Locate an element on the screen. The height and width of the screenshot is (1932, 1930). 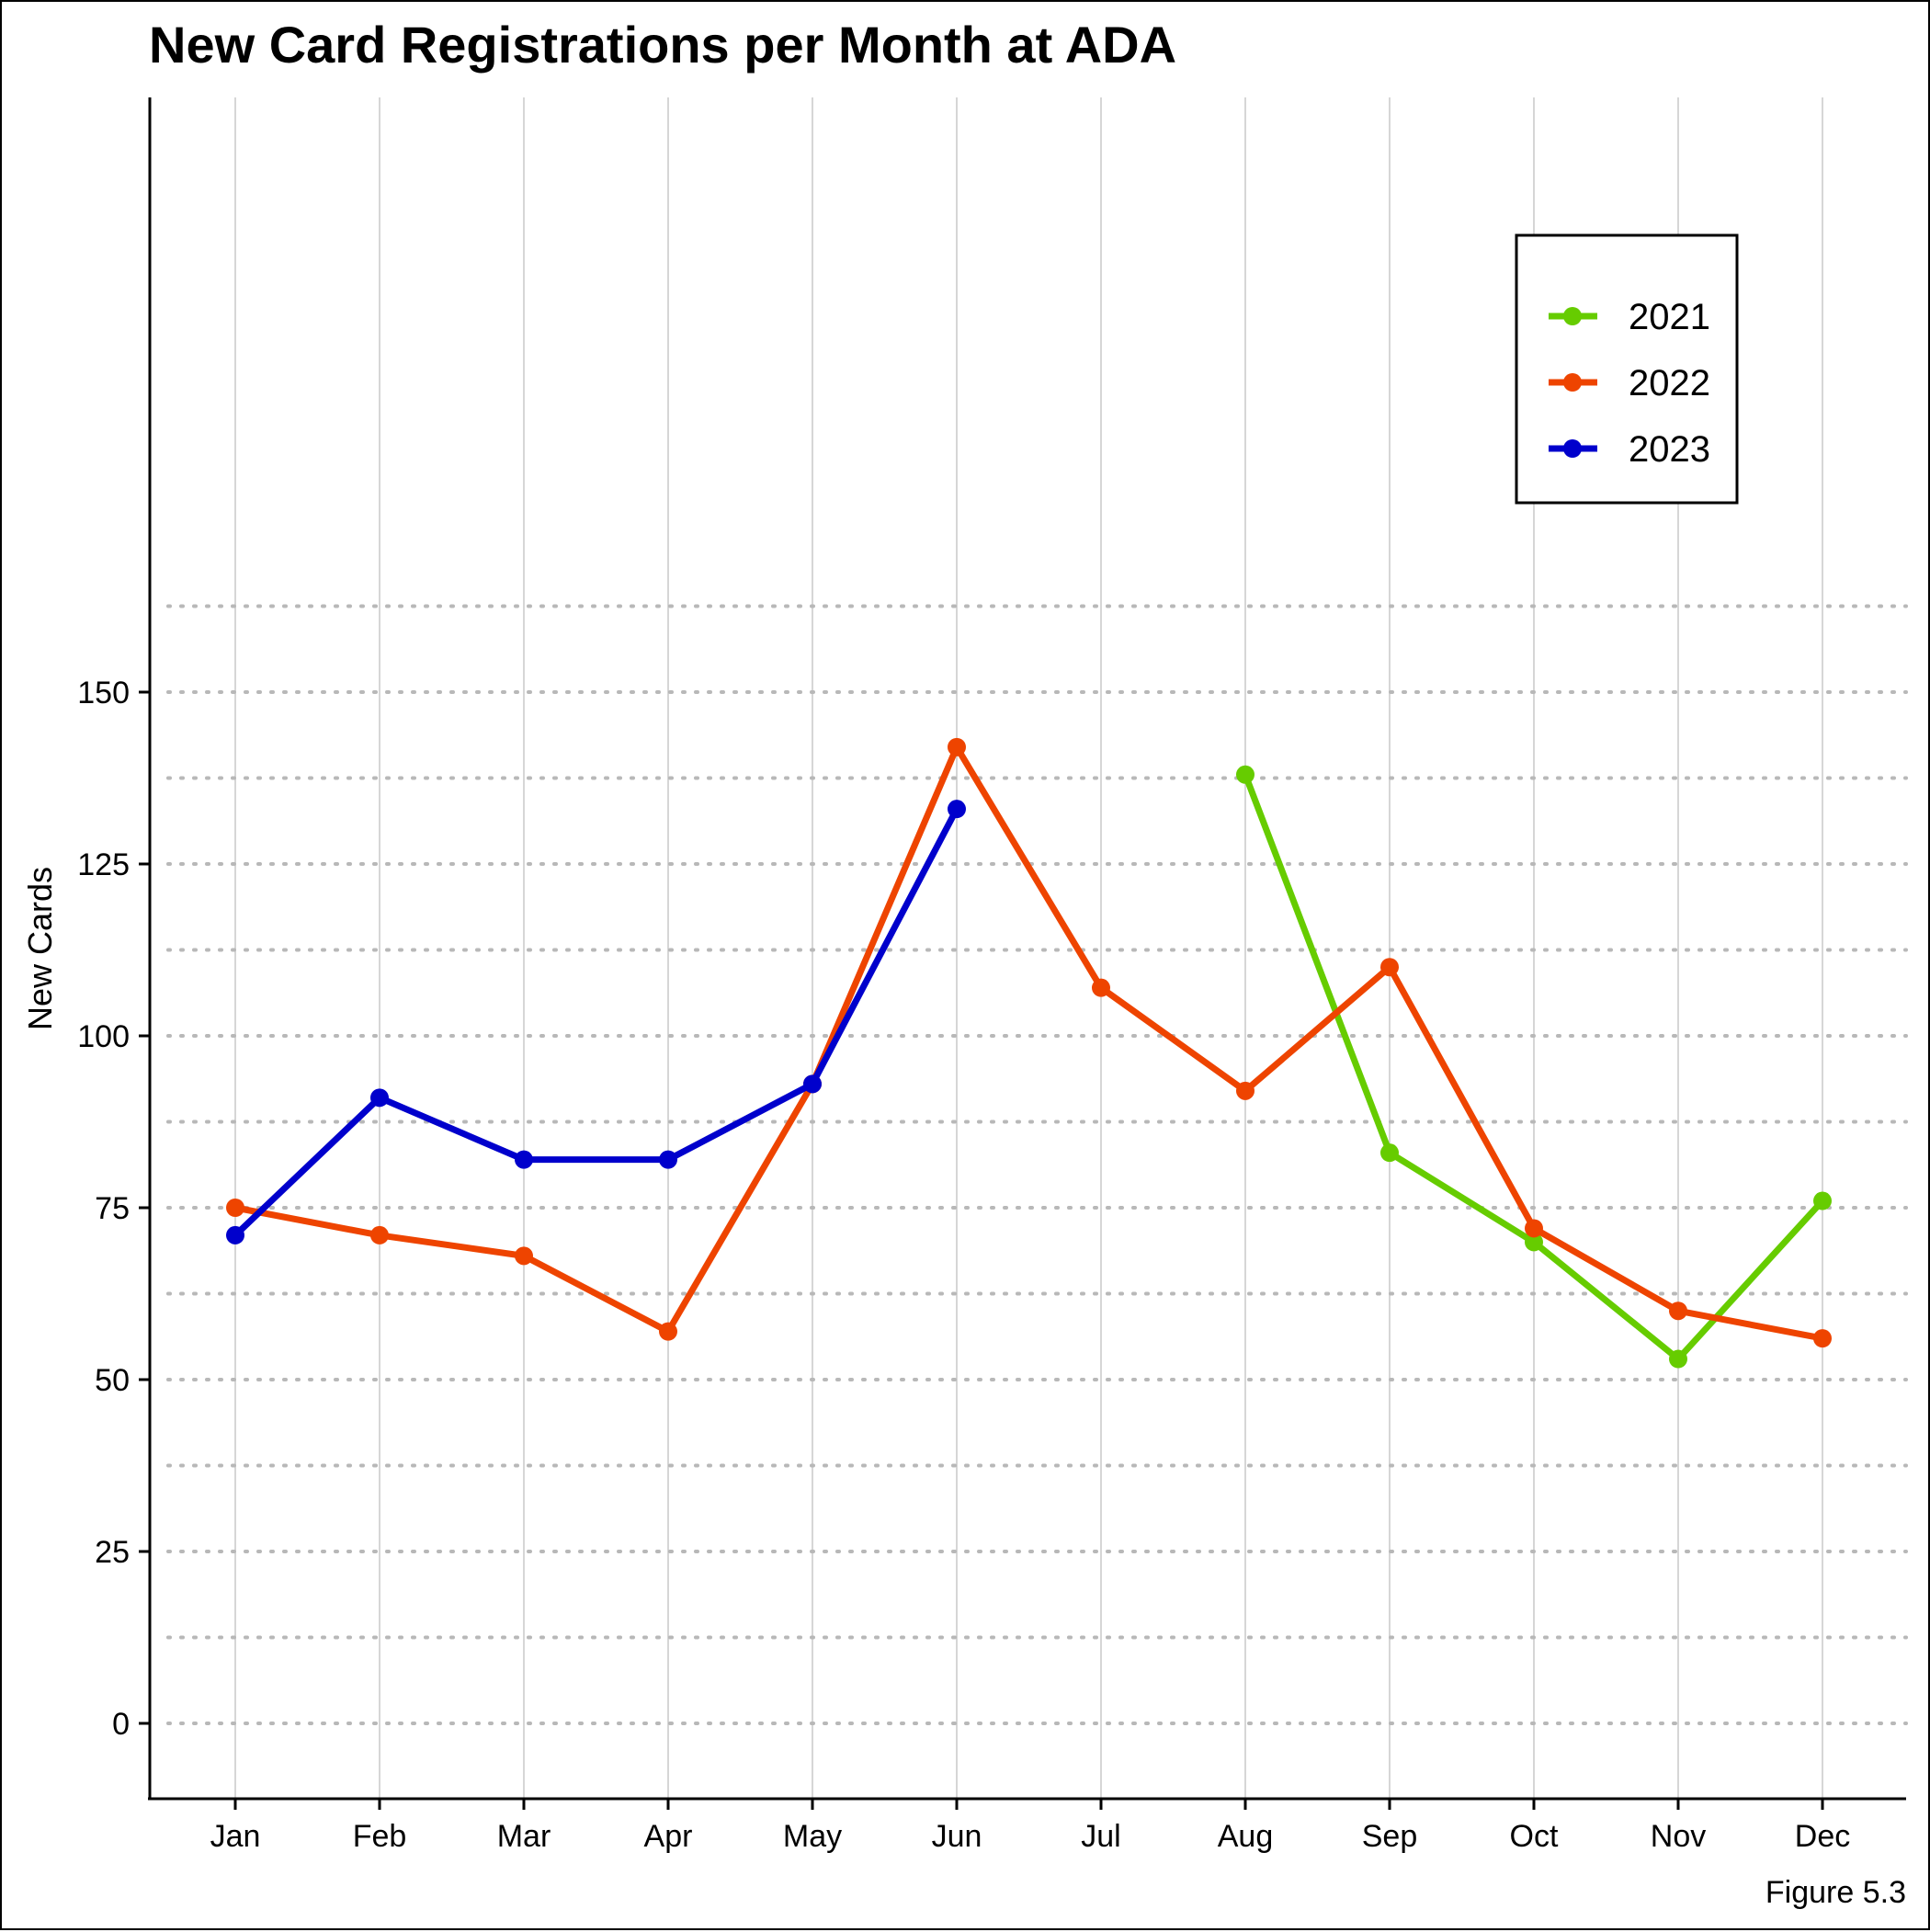
legend-label: 2023 is located at coordinates (1669, 449).